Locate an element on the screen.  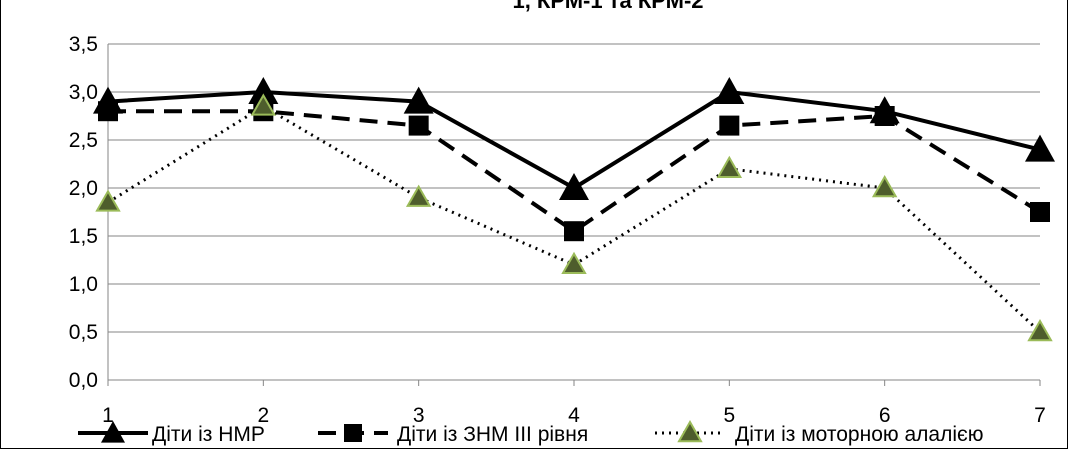
y-tick-label: 0,0 is located at coordinates (83, 380).